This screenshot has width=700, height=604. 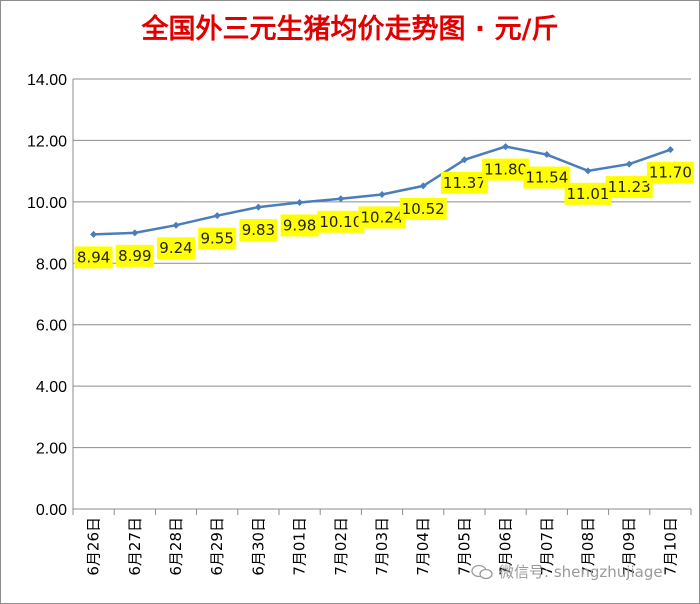 I want to click on y-tick-label: 2.00, so click(x=51, y=449).